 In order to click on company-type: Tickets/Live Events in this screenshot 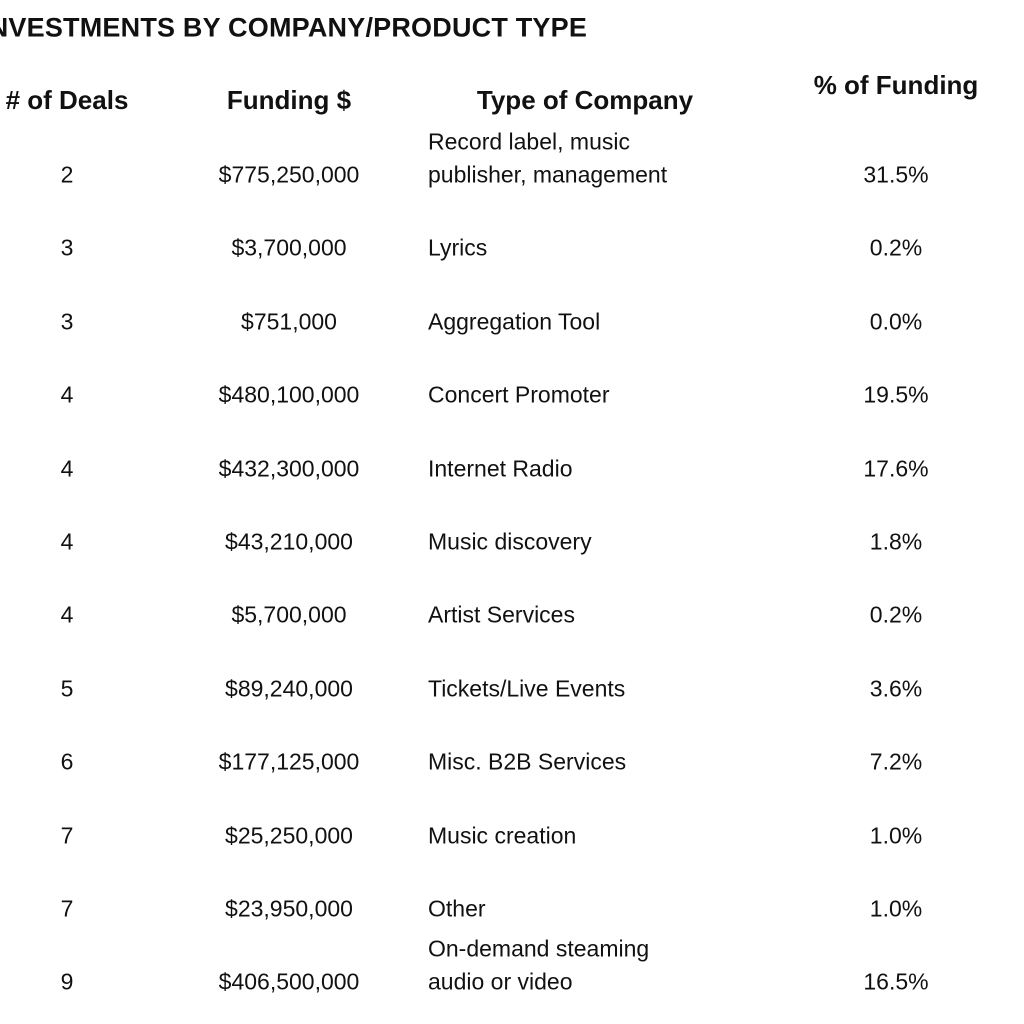, I will do `click(527, 688)`.